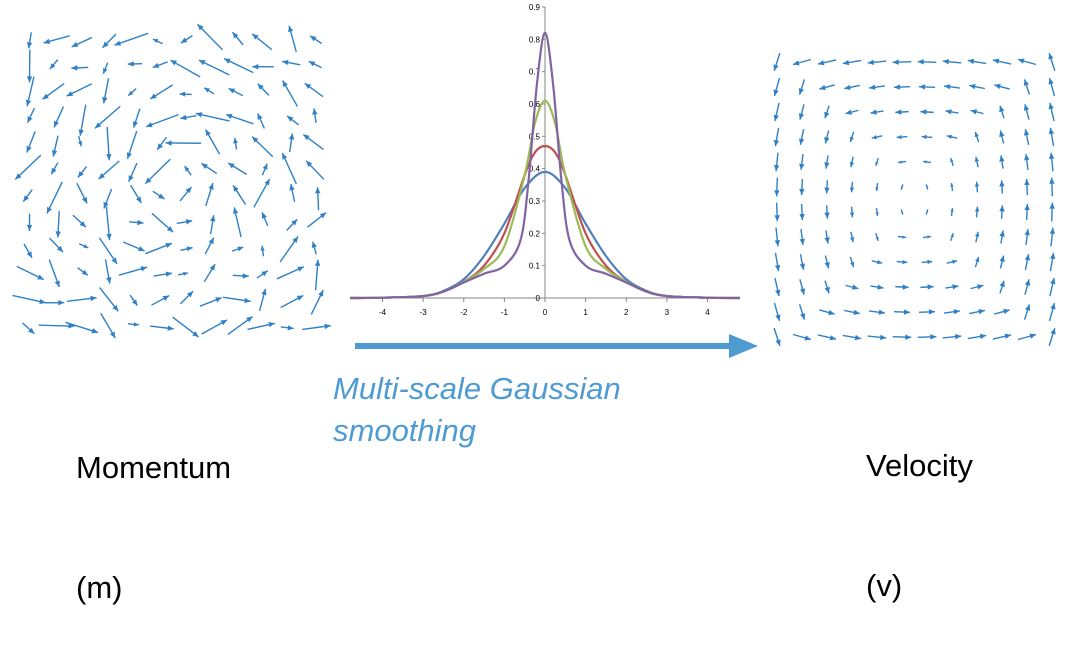 The height and width of the screenshot is (648, 1081). Describe the element at coordinates (915, 200) in the screenshot. I see `velocity-vector-field` at that location.